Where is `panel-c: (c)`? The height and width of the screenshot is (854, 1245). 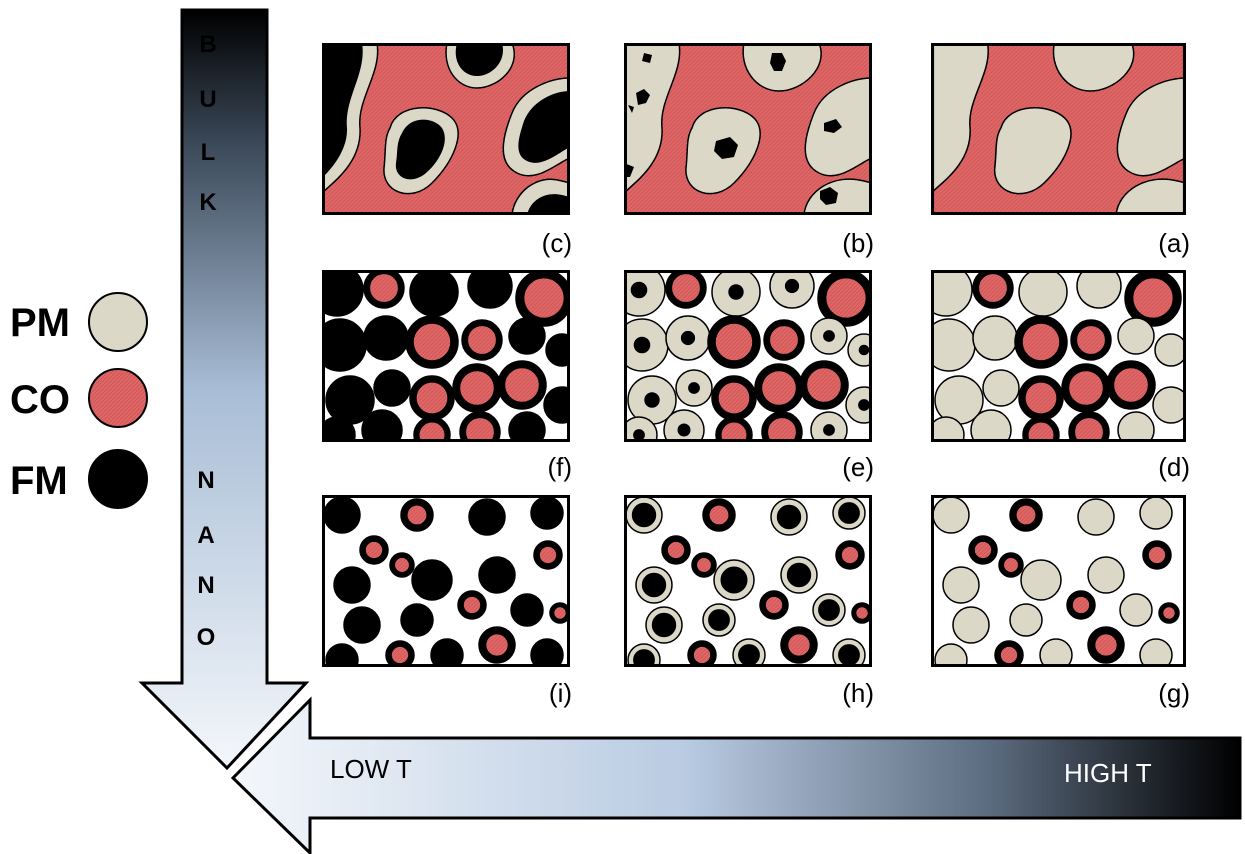
panel-c: (c) is located at coordinates (447, 150).